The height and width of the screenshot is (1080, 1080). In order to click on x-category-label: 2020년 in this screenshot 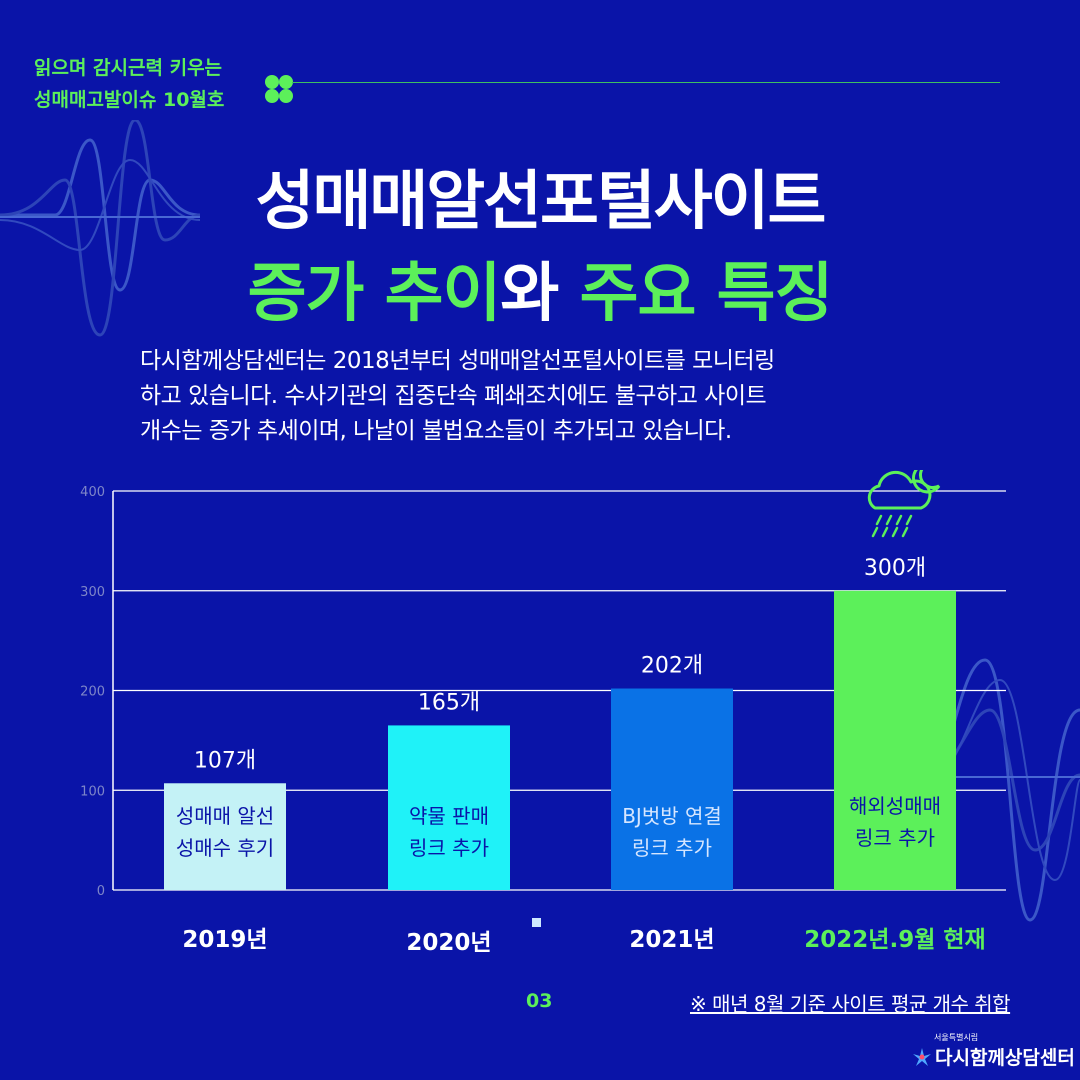, I will do `click(448, 943)`.